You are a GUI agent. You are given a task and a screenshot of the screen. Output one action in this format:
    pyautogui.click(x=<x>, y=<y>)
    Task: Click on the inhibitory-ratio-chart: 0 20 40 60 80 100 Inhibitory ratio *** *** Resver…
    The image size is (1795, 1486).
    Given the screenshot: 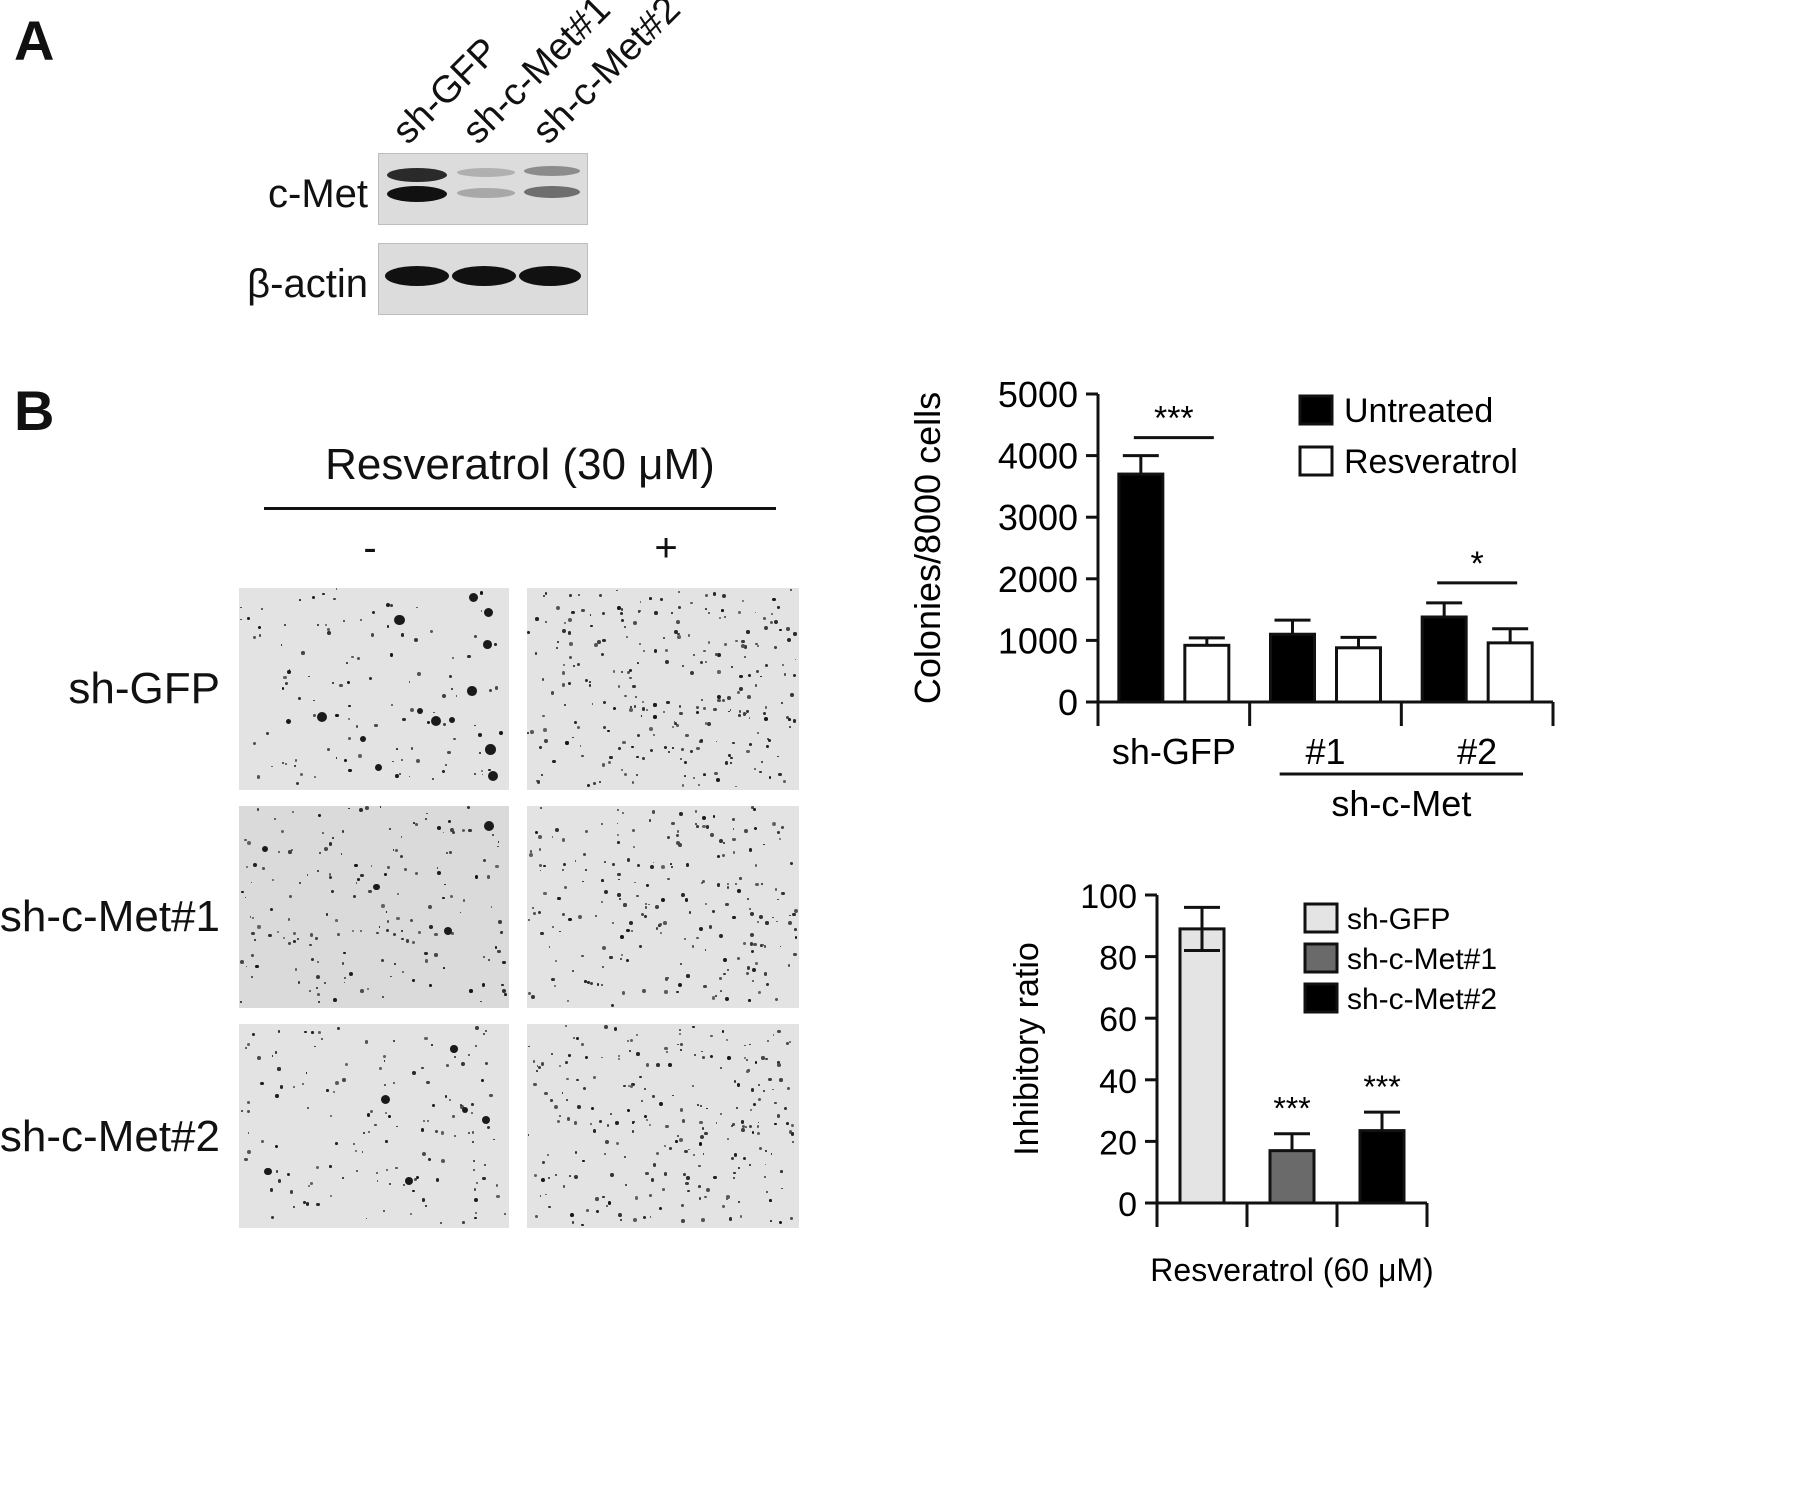 What is the action you would take?
    pyautogui.click(x=1252, y=1083)
    